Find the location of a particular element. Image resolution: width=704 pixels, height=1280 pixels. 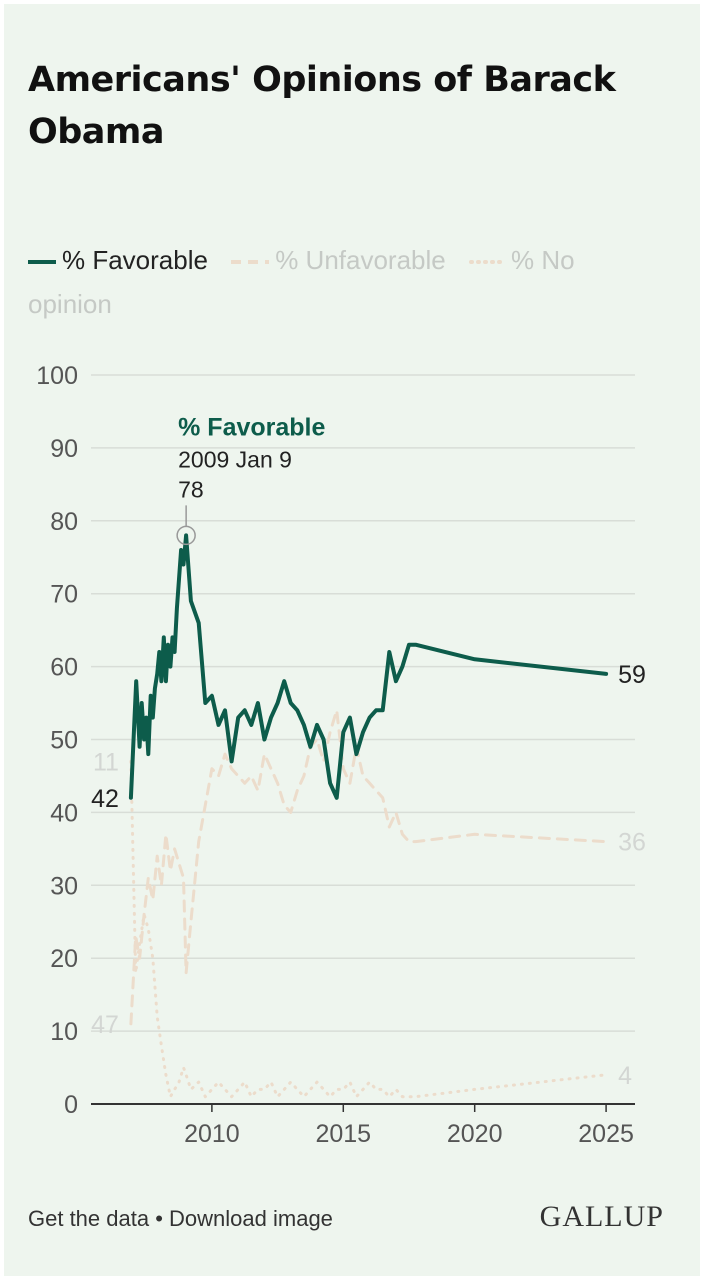

legend-label-unfavorable: % Unfavorable is located at coordinates (360, 260).